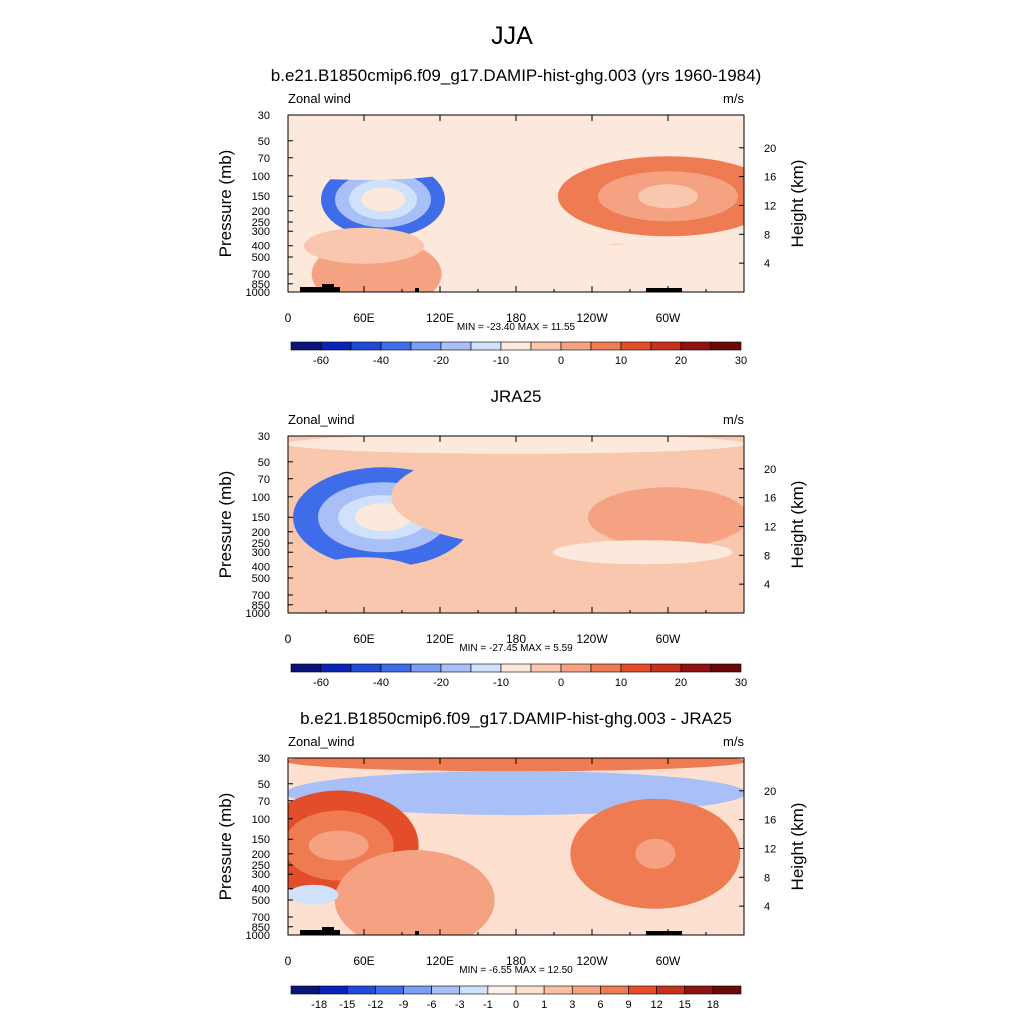  Describe the element at coordinates (681, 683) in the screenshot. I see `colorbar-label: 20` at that location.